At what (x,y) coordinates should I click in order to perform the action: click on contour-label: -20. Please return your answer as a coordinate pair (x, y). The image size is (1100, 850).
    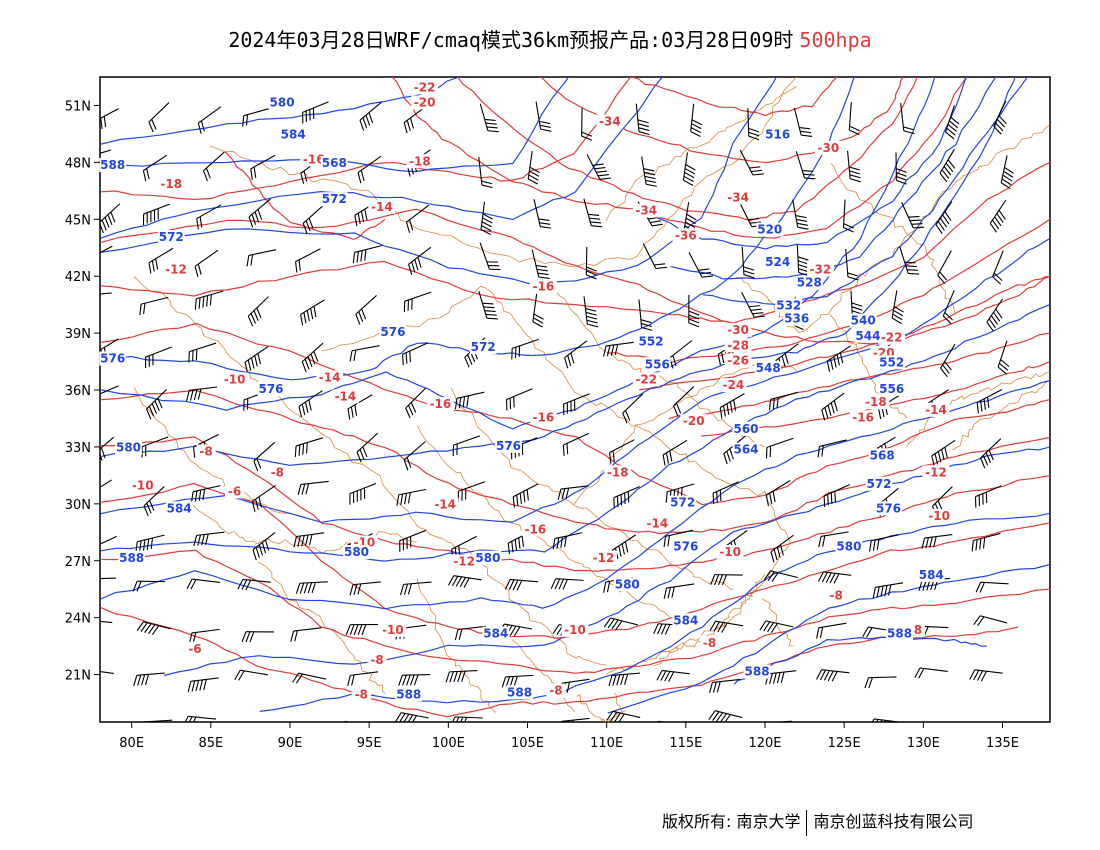
    Looking at the image, I should click on (694, 421).